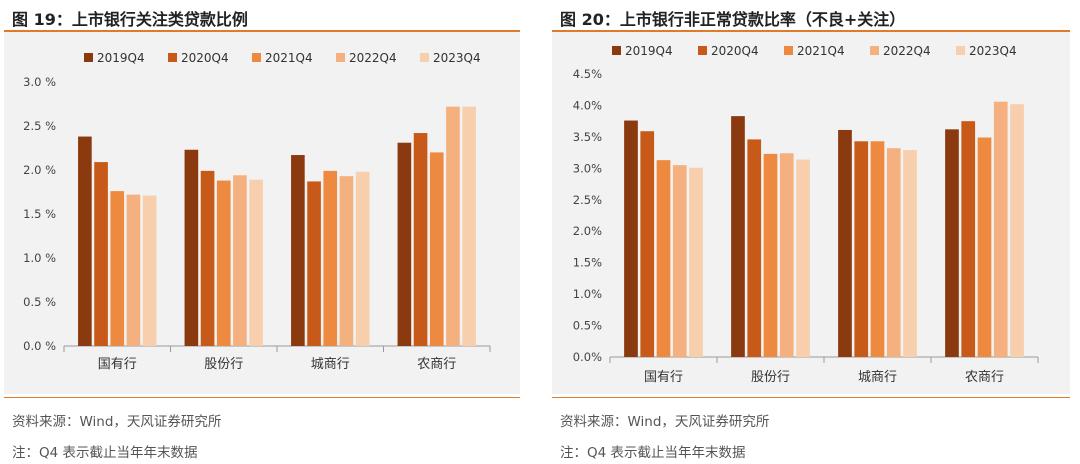 This screenshot has height=464, width=1080. Describe the element at coordinates (587, 294) in the screenshot. I see `y-tick-label: 1.0%` at that location.